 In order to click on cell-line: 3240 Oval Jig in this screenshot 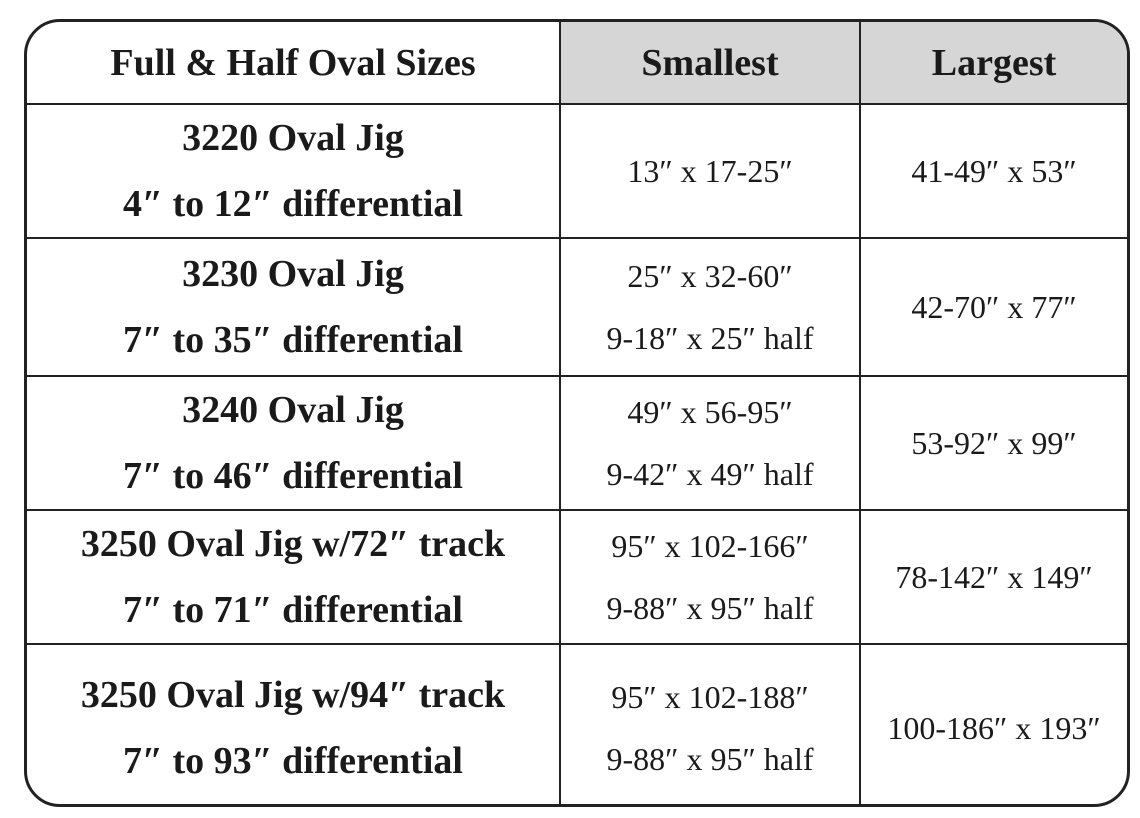, I will do `click(293, 410)`.